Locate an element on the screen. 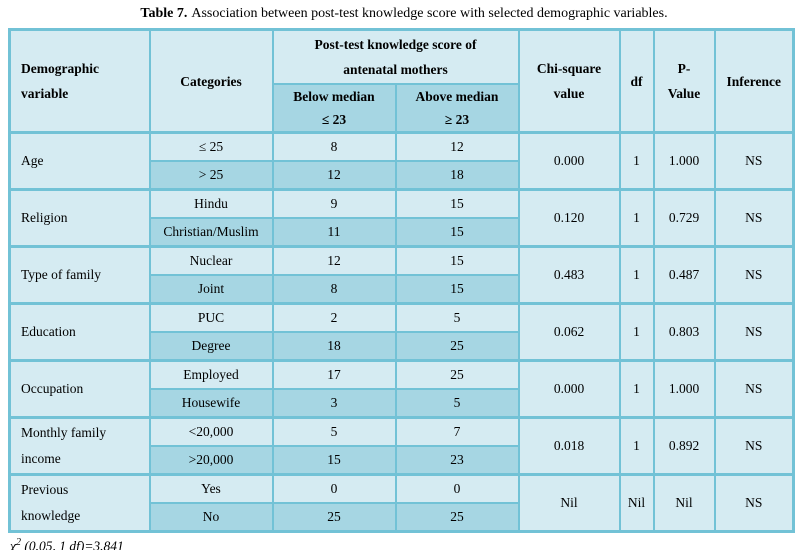 The height and width of the screenshot is (550, 808). cell-below-median: 15 is located at coordinates (334, 460).